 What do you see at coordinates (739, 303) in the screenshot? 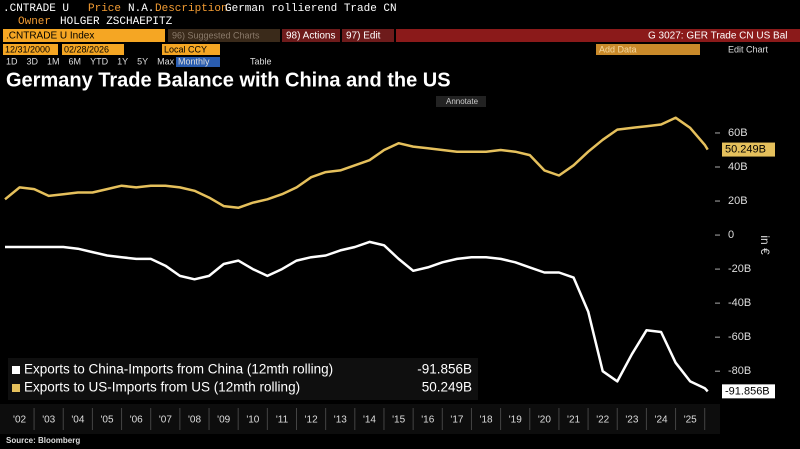
I see `y-tick-label: -40B` at bounding box center [739, 303].